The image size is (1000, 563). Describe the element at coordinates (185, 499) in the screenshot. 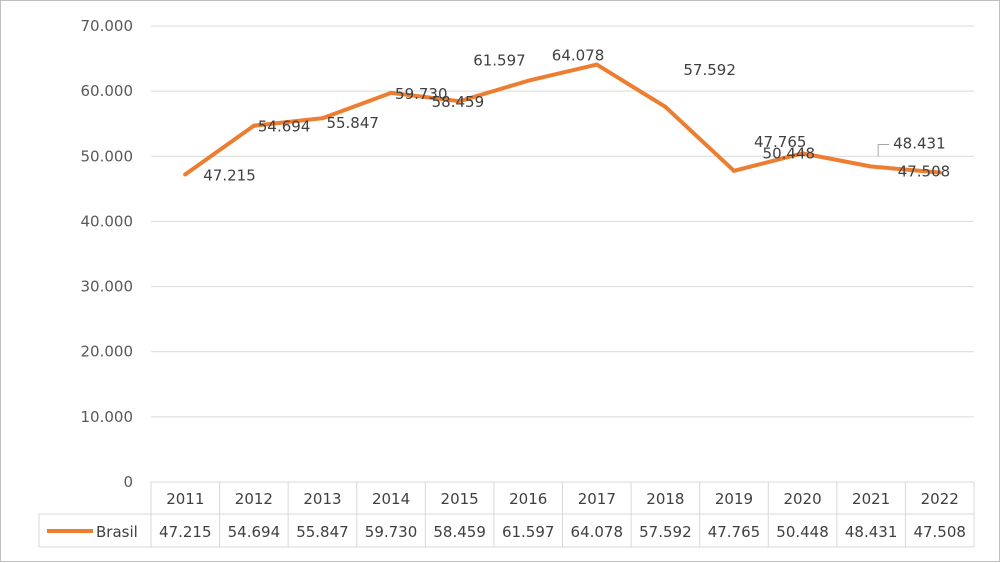

I see `x-category-label: 2011` at that location.